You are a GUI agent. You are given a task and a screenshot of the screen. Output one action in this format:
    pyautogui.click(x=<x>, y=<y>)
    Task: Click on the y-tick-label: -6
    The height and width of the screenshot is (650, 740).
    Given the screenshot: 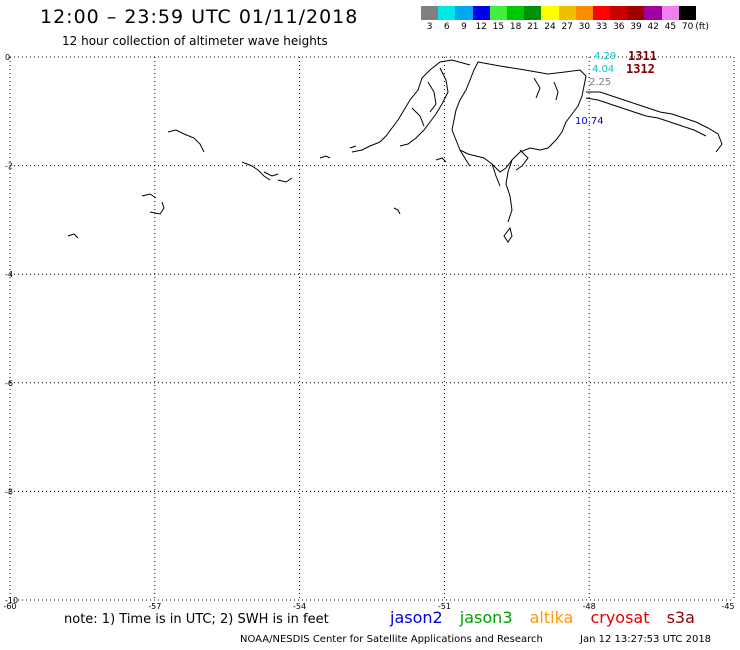 What is the action you would take?
    pyautogui.click(x=9, y=383)
    